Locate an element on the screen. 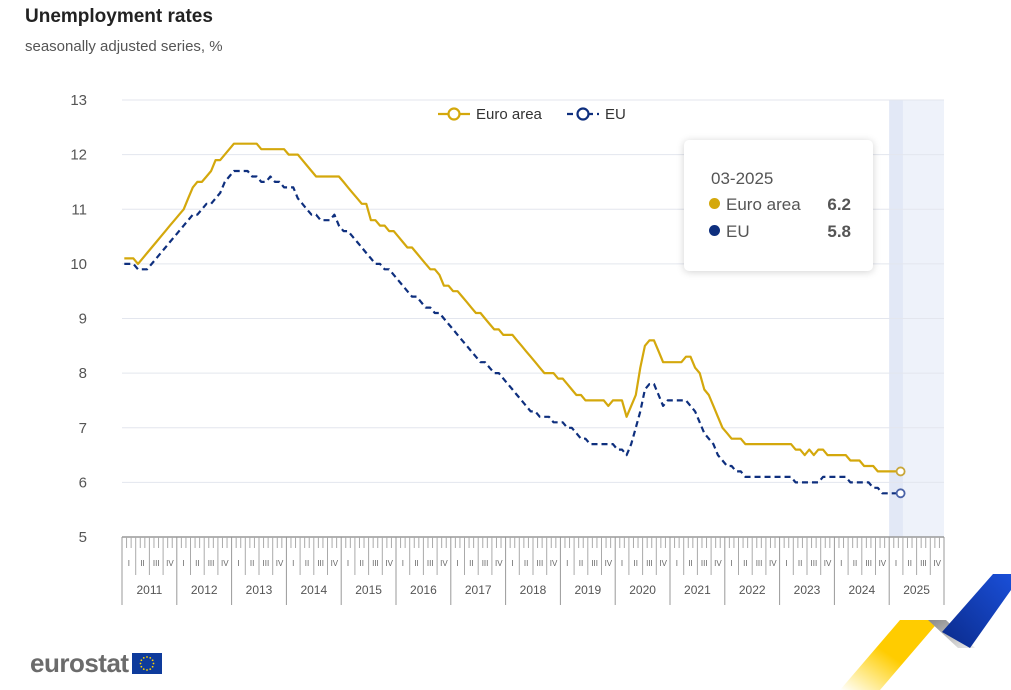 This screenshot has height=690, width=1011. year-label: 2013 is located at coordinates (259, 590).